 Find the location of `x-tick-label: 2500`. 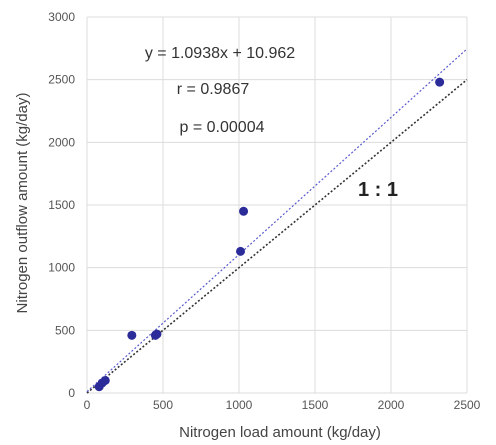

x-tick-label: 2500 is located at coordinates (467, 405).